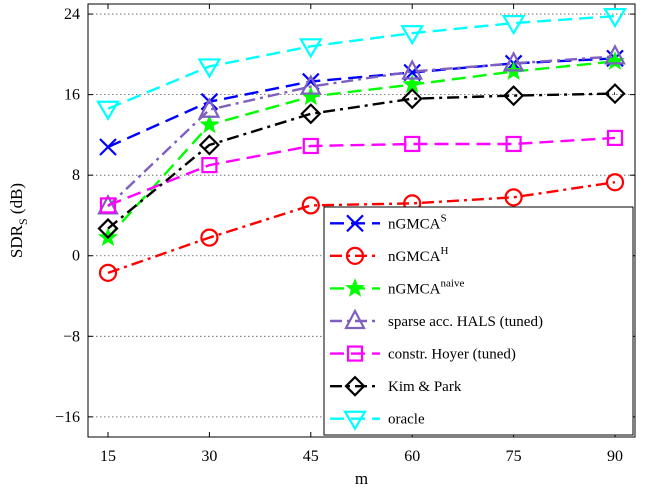 The height and width of the screenshot is (487, 646). I want to click on svg-text: SDRS (dB), so click(18, 220).